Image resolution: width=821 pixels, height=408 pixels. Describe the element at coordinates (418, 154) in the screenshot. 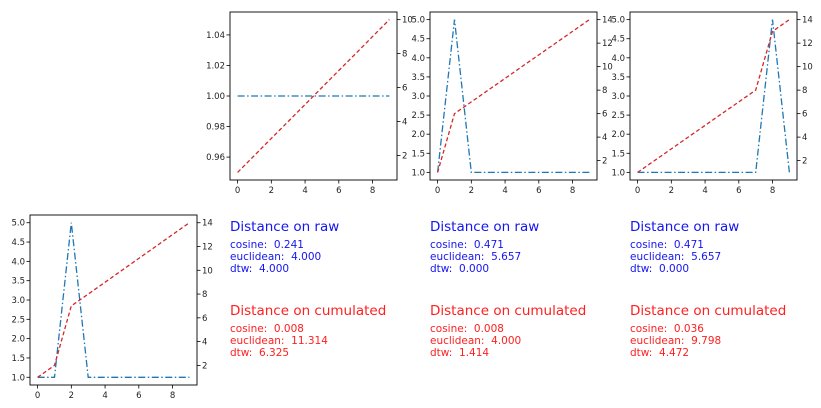

I see `y-tick-label-left: 1.5` at that location.